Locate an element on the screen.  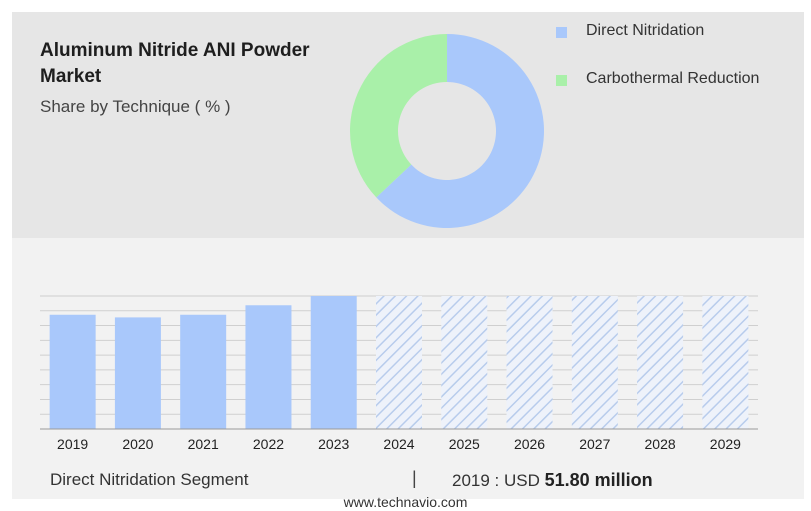
donut-chart is located at coordinates (447, 131).